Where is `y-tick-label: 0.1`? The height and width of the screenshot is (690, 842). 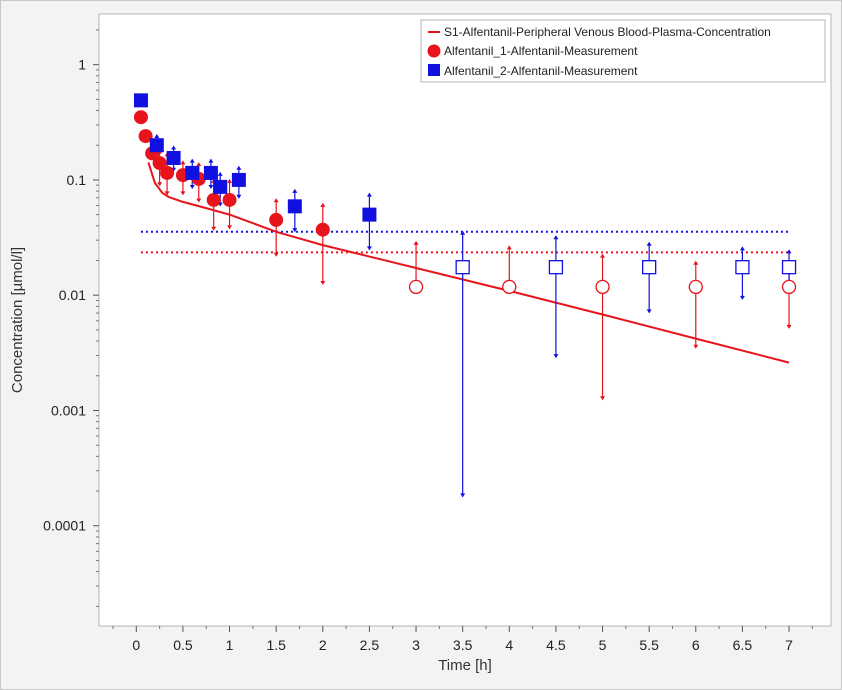
y-tick-label: 0.1 is located at coordinates (77, 180).